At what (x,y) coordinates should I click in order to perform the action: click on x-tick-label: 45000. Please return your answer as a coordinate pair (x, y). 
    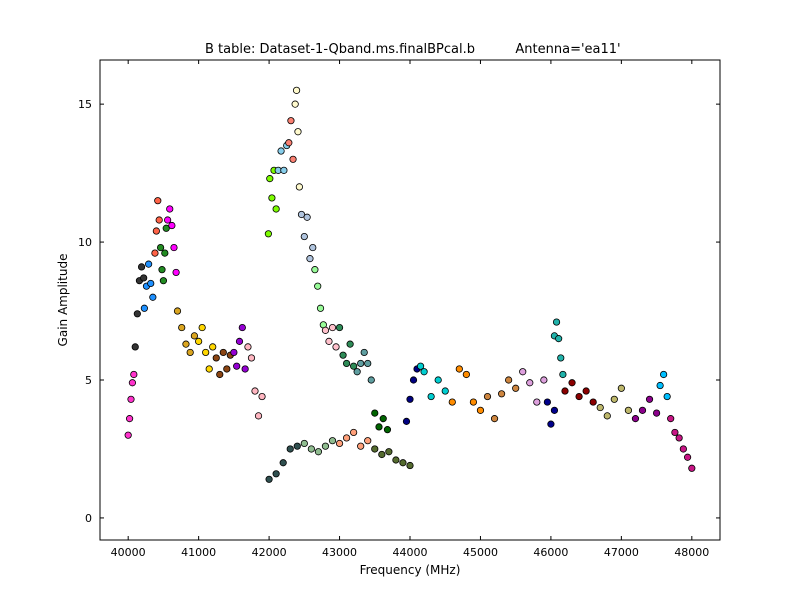
    Looking at the image, I should click on (480, 552).